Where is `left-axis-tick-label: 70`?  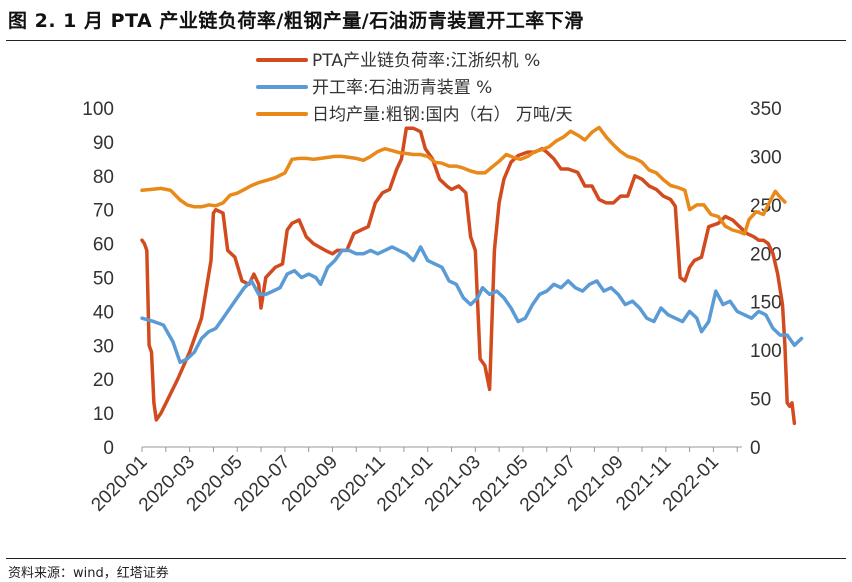
left-axis-tick-label: 70 is located at coordinates (103, 211).